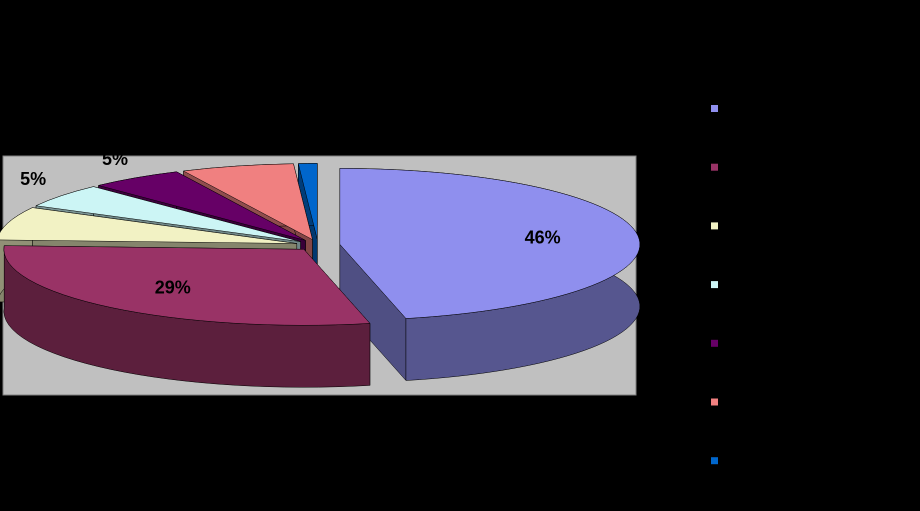 The image size is (920, 511). I want to click on legend, so click(714, 285).